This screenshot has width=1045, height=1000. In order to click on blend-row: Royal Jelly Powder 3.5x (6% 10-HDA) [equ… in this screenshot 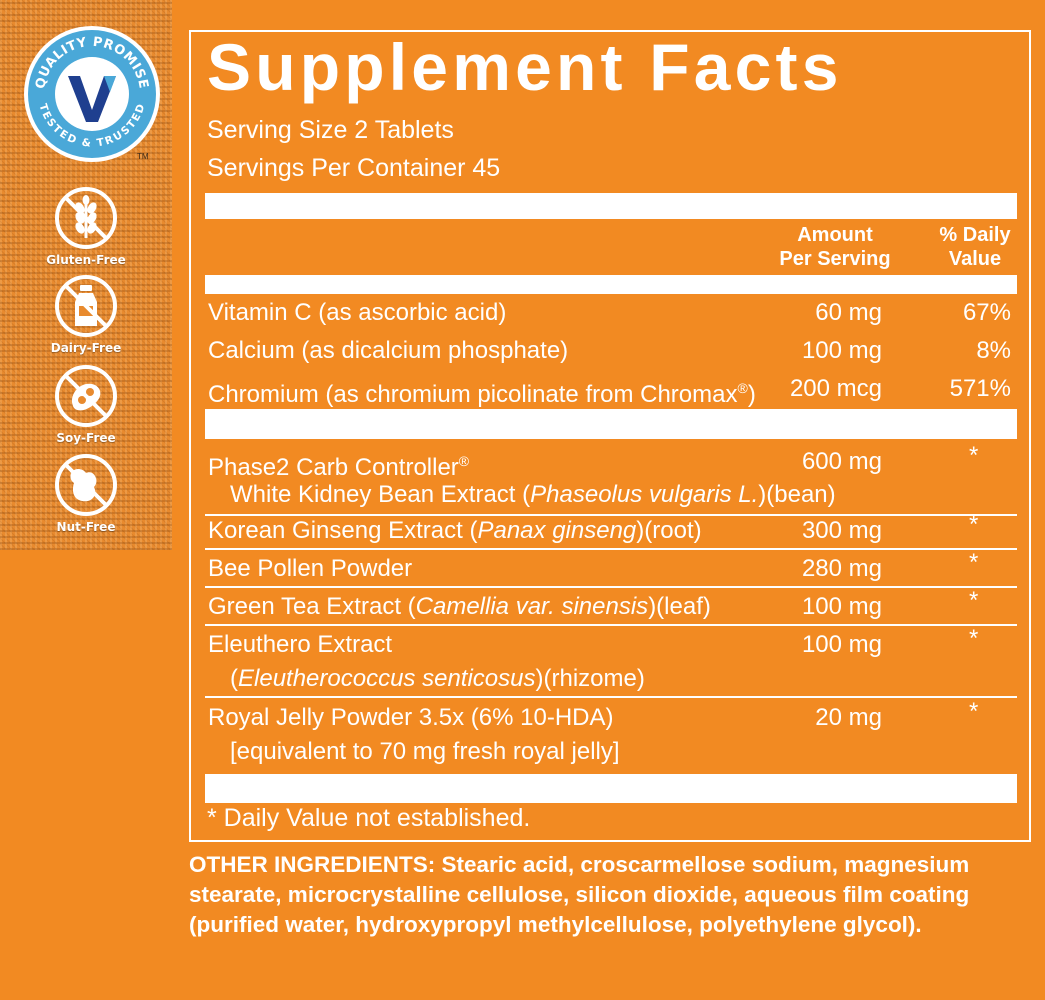, I will do `click(611, 734)`.